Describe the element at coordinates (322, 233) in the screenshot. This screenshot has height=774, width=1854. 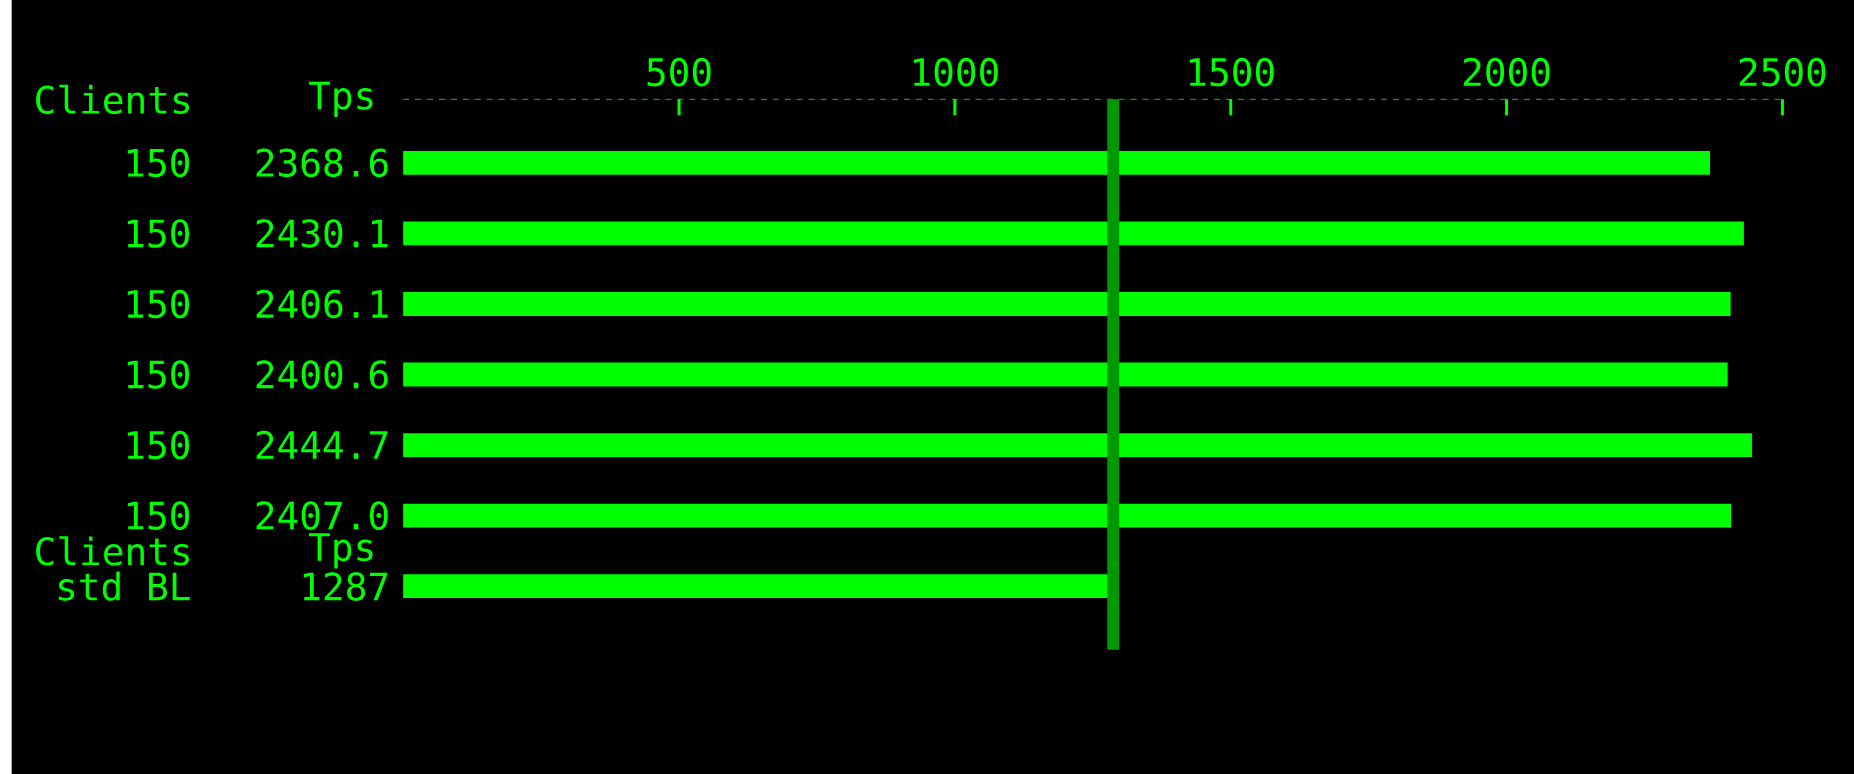
I see `data-label: 2430.1` at that location.